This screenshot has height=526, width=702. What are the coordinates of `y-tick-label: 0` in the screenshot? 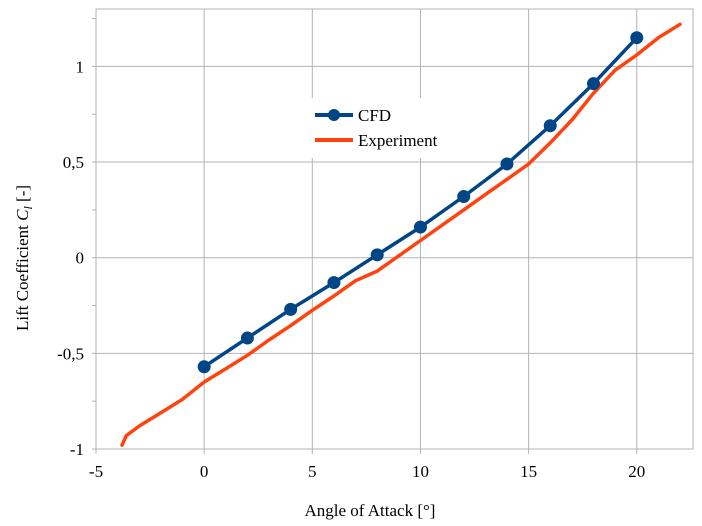 It's located at (80, 258).